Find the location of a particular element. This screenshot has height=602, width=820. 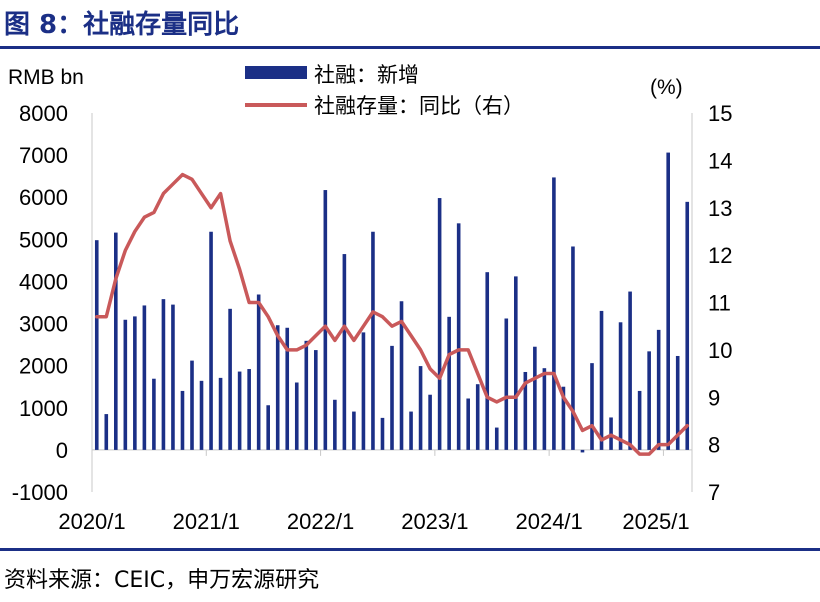

left-y-tick-label: 5000 is located at coordinates (43, 239).